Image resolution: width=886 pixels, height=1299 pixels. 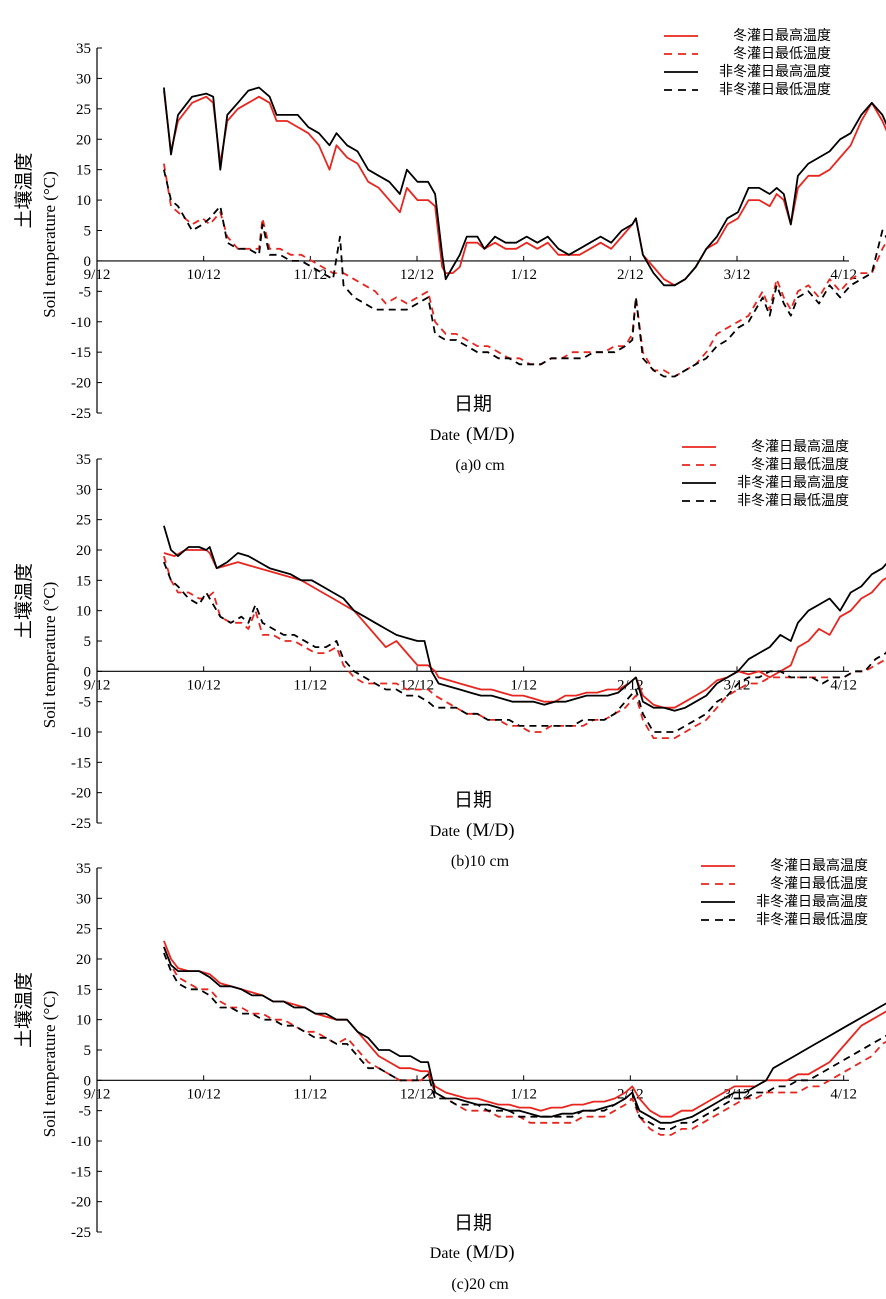 What do you see at coordinates (630, 275) in the screenshot?
I see `x-tick-label: 2/12` at bounding box center [630, 275].